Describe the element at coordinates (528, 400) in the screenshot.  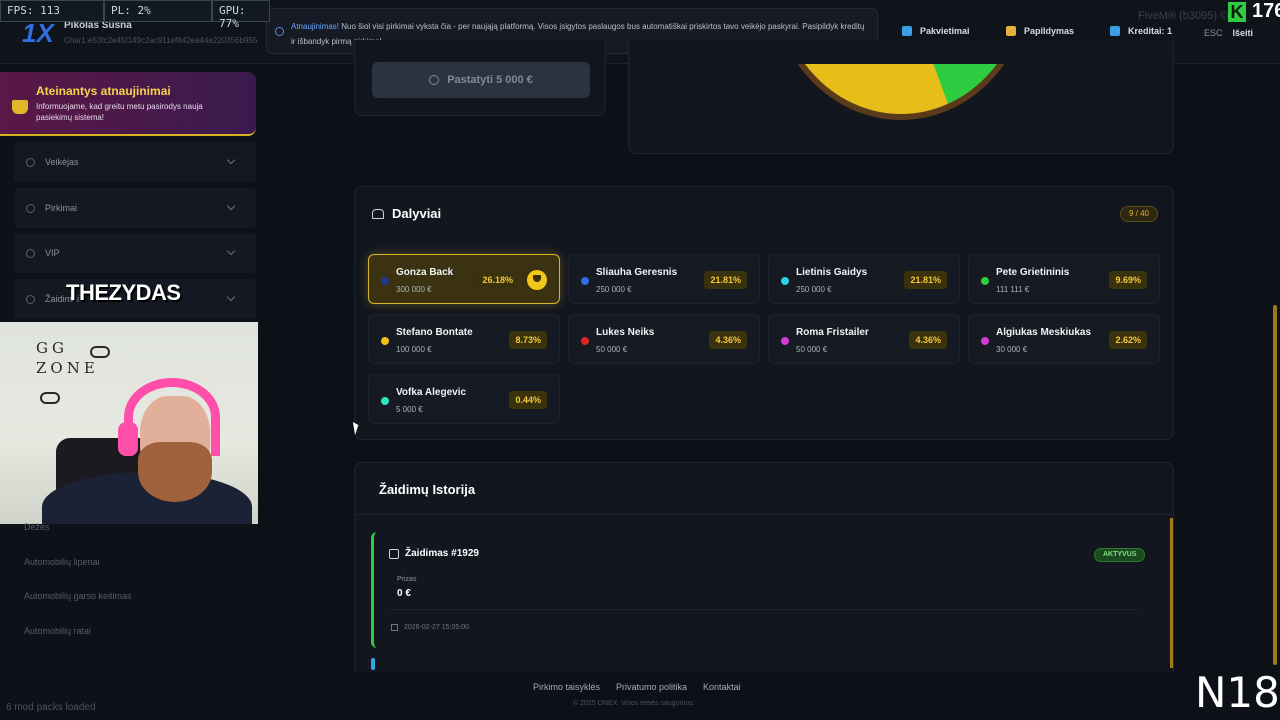
I see `participant-percent: 0.44%` at that location.